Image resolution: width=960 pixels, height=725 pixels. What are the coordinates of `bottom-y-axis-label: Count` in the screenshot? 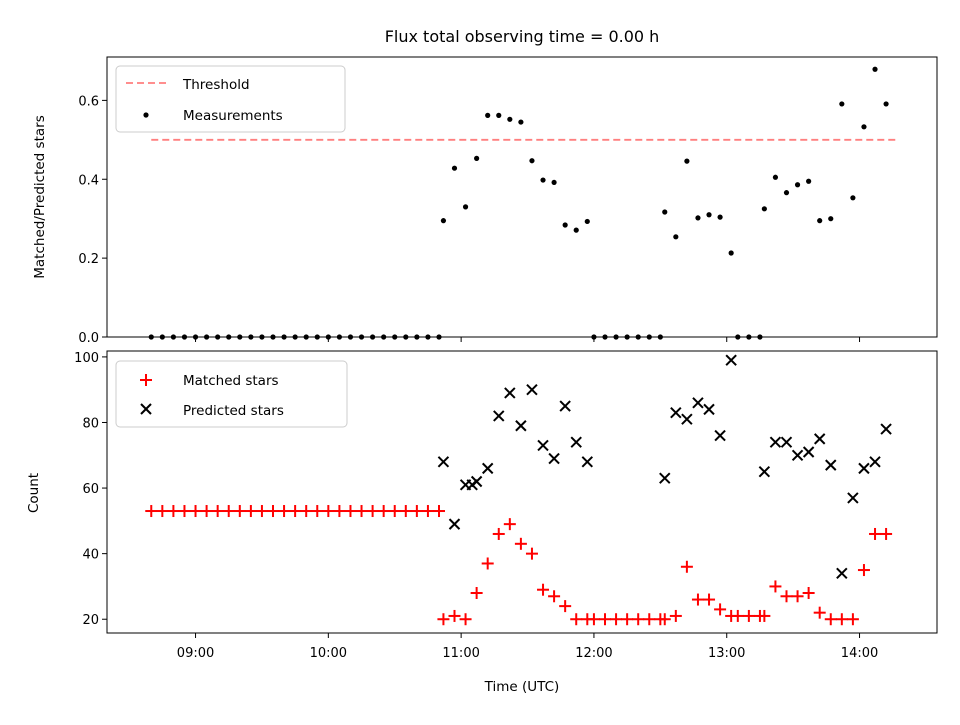 It's located at (34, 493).